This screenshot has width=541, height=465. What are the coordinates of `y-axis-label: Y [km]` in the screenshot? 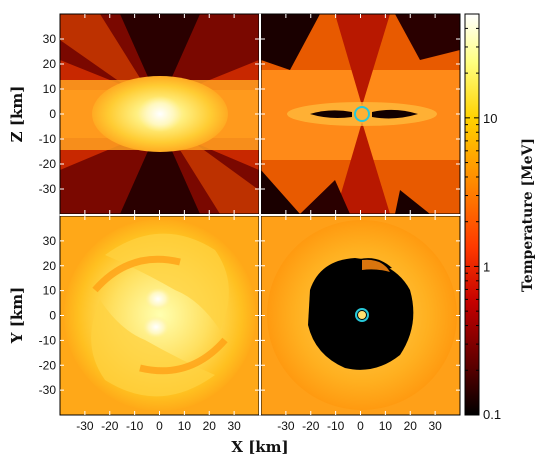 It's located at (17, 315).